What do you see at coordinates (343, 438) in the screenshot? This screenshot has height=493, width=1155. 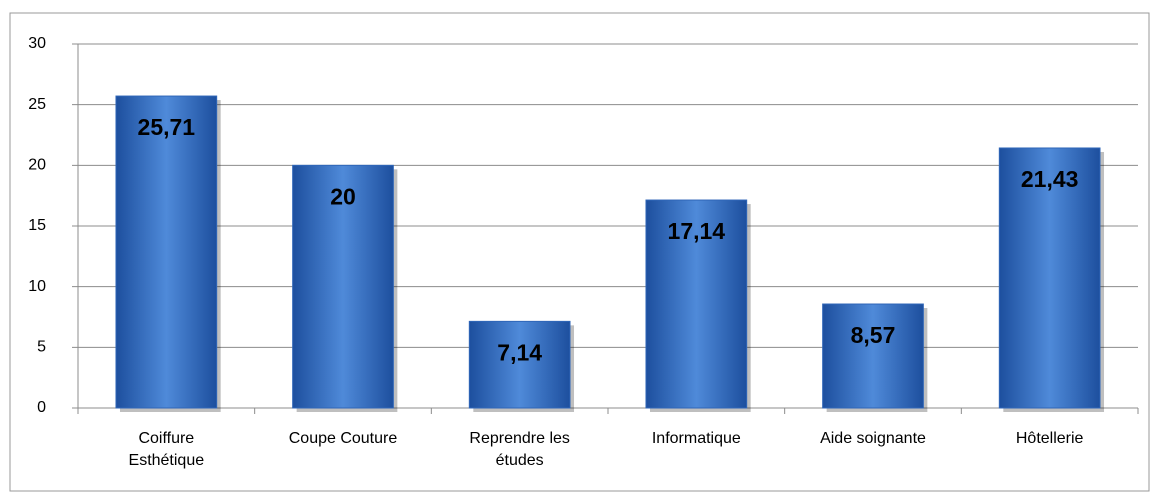 I see `x-tick-label: Coupe Couture` at bounding box center [343, 438].